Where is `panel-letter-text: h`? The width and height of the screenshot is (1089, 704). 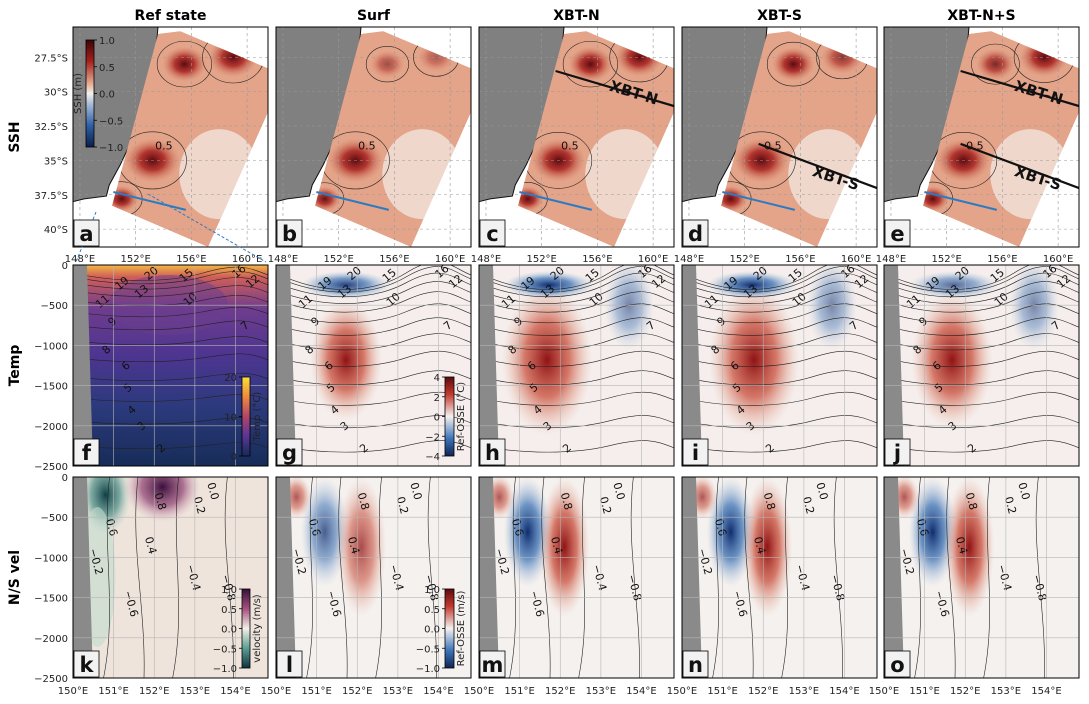 panel-letter-text: h is located at coordinates (492, 453).